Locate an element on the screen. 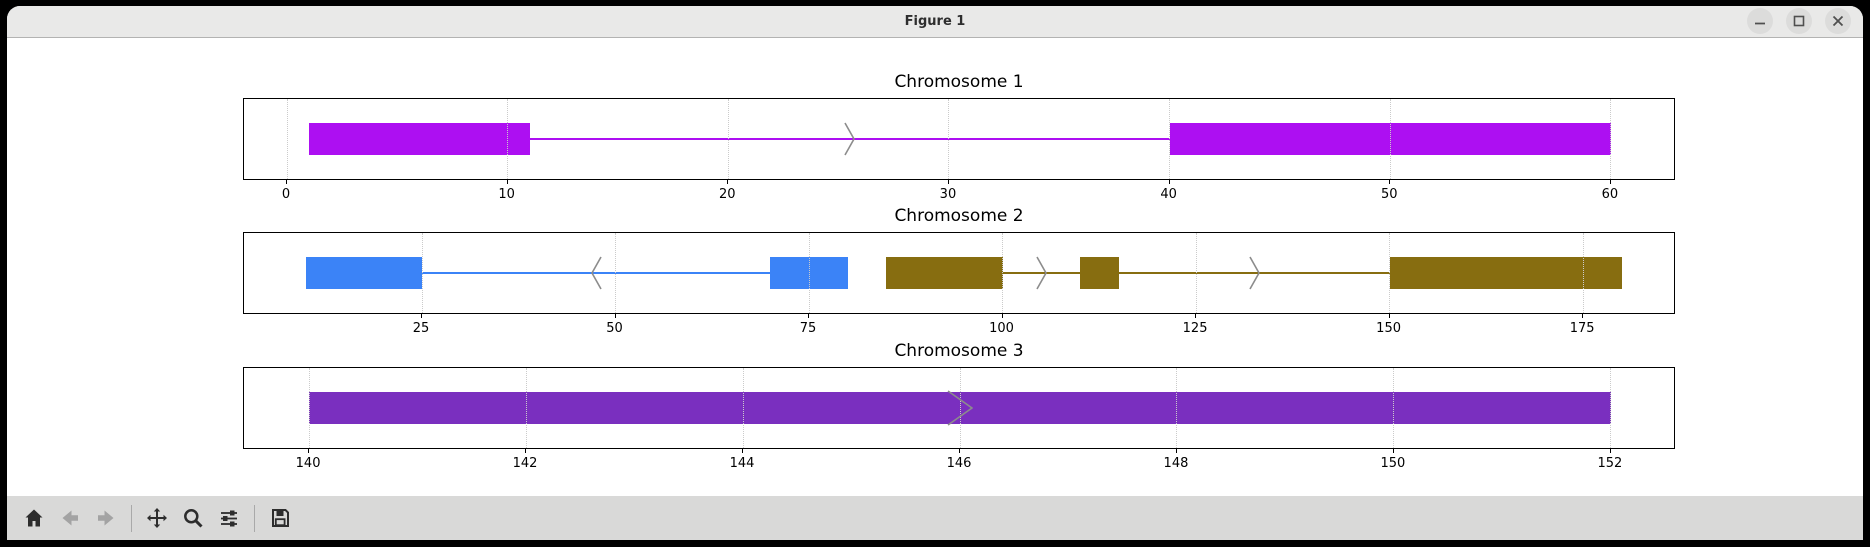 This screenshot has width=1870, height=547. pan-icon is located at coordinates (157, 518).